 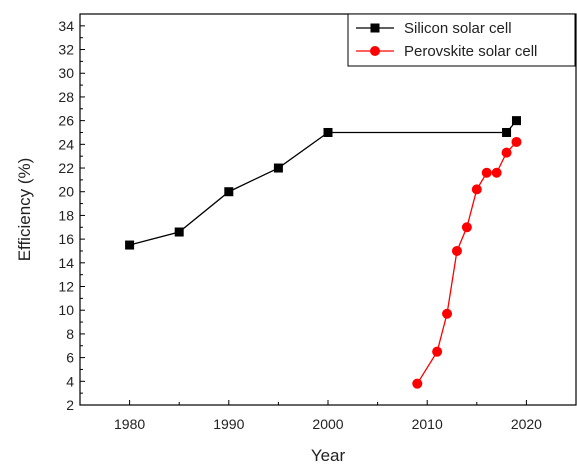 I want to click on y-tick-label: 24, so click(x=66, y=144).